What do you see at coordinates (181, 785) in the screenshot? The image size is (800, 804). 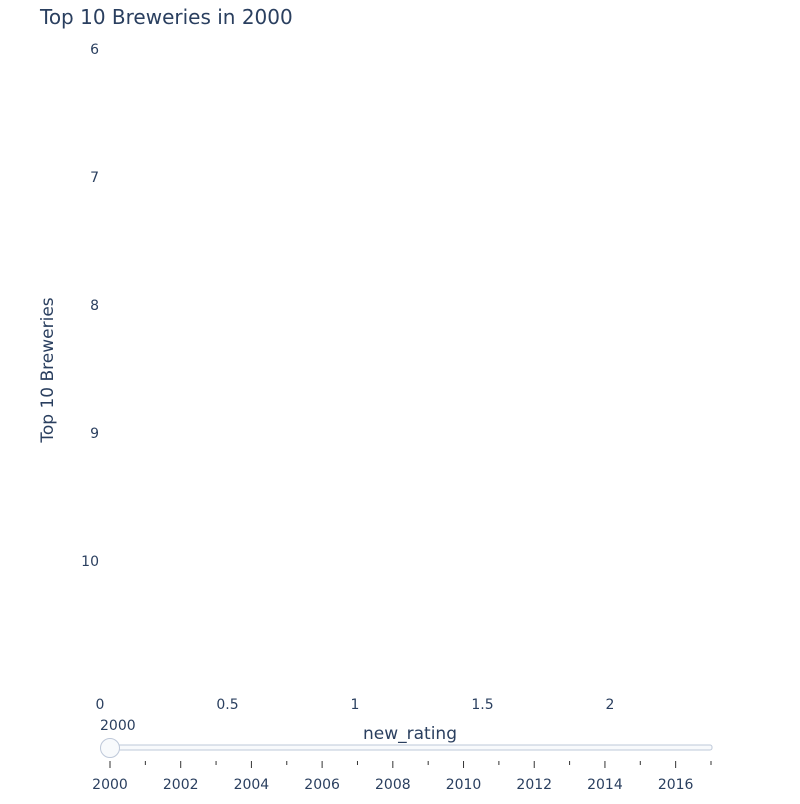 I see `slider-tick-label: 2002` at bounding box center [181, 785].